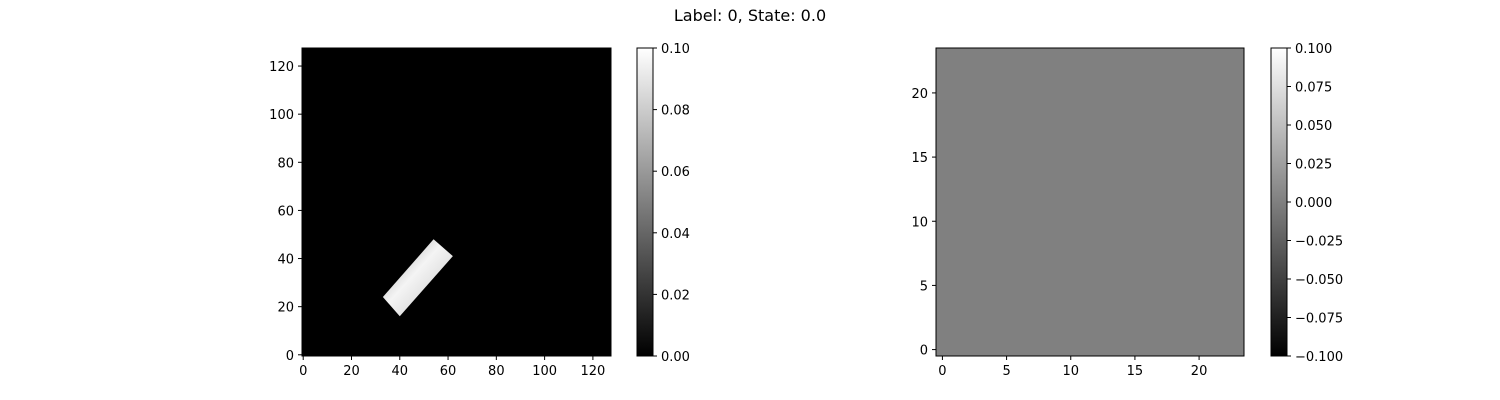  What do you see at coordinates (1313, 165) in the screenshot?
I see `colorbar-tick-label: 0.025` at bounding box center [1313, 165].